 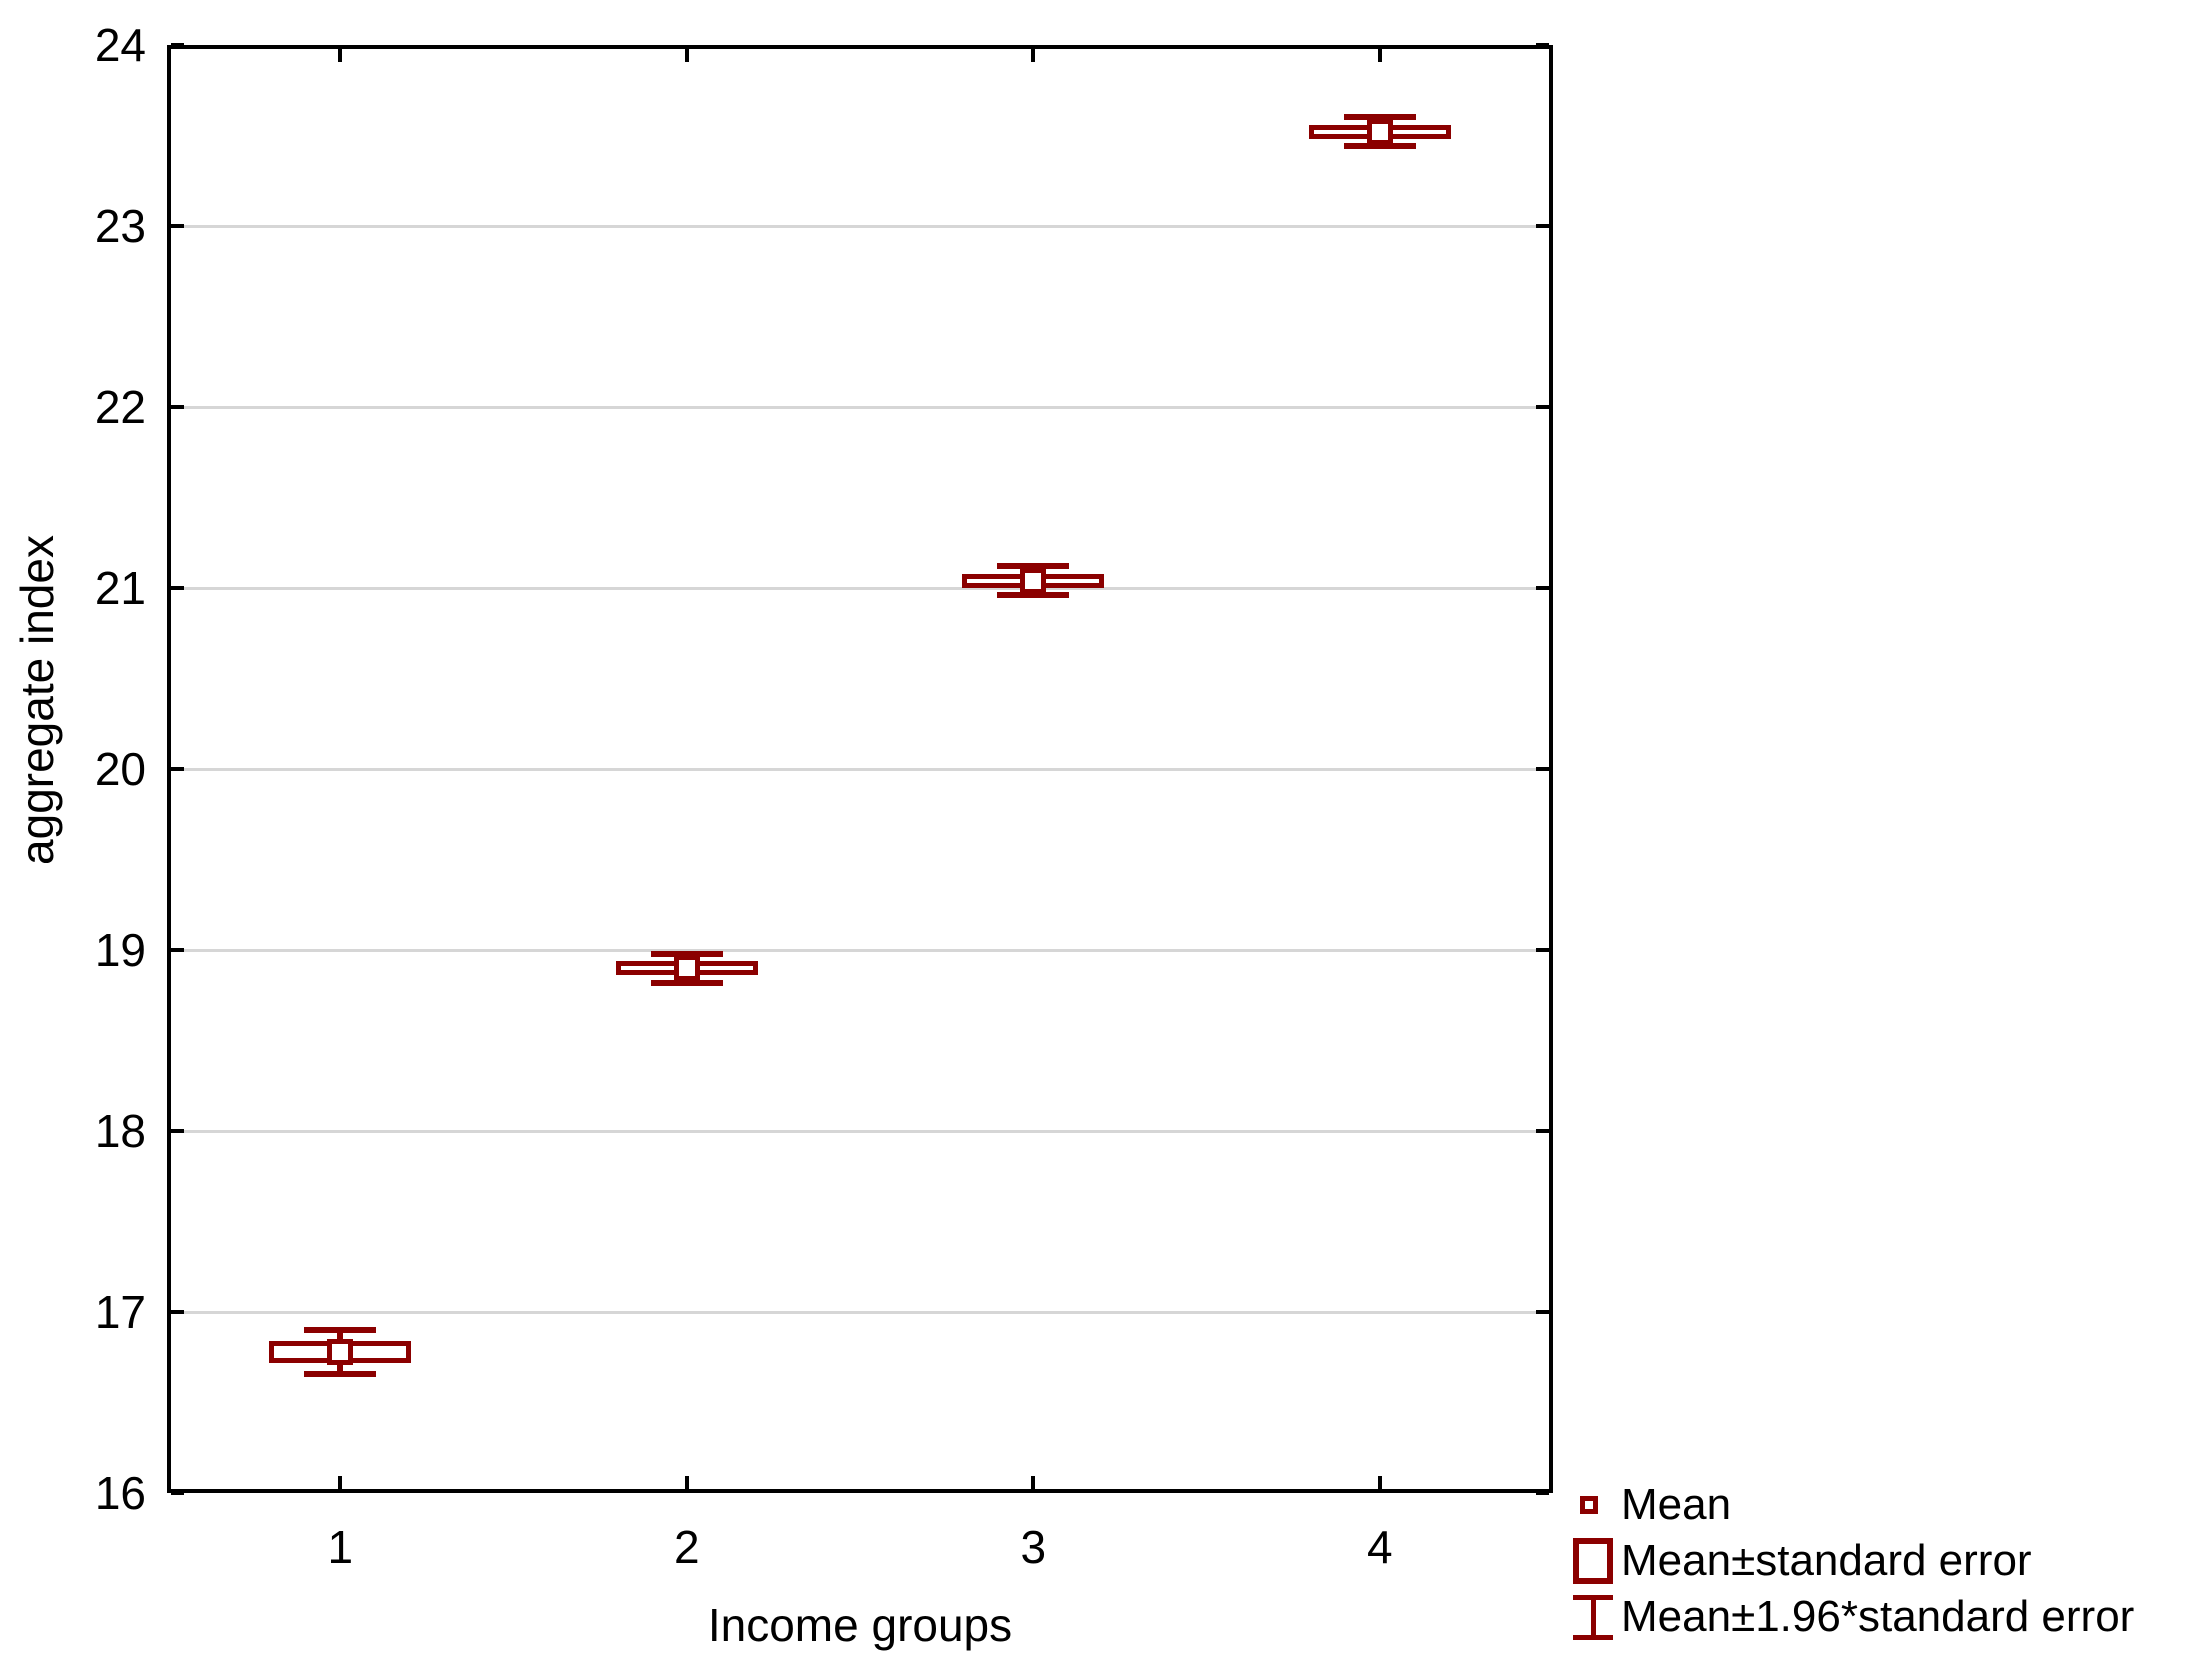 What do you see at coordinates (1826, 1560) in the screenshot?
I see `legend-label-se: Mean±standard error` at bounding box center [1826, 1560].